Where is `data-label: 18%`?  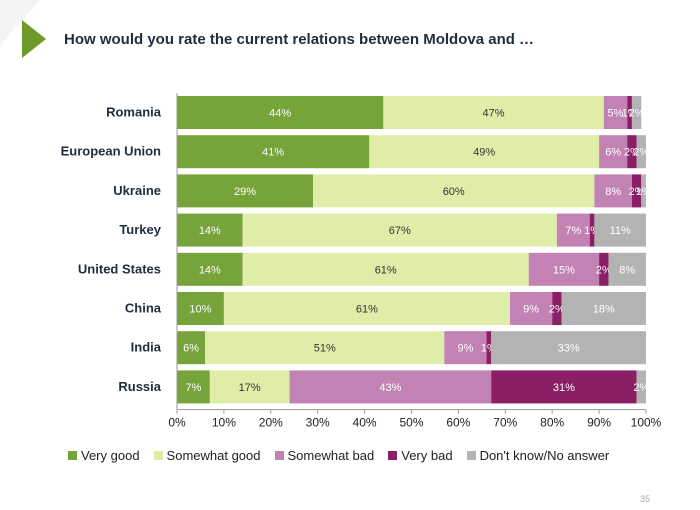
data-label: 18% is located at coordinates (604, 310).